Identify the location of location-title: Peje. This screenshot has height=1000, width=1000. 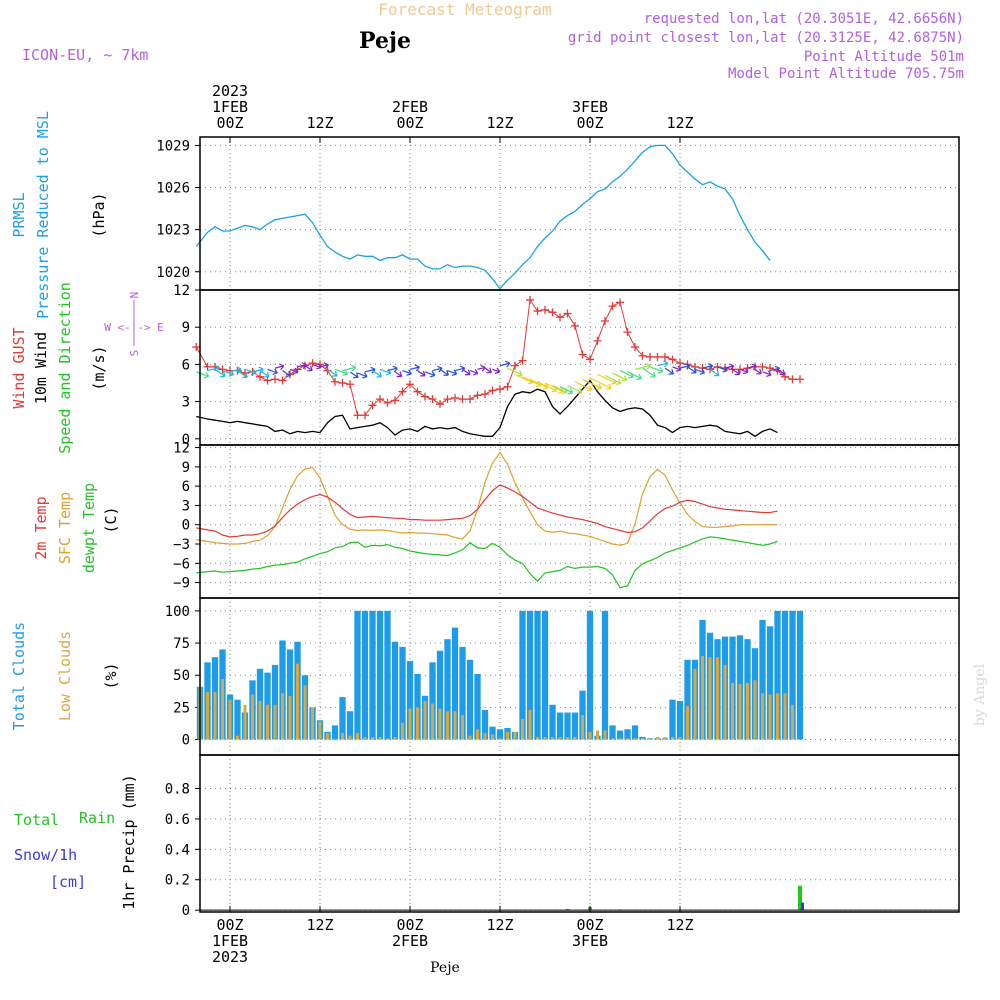
(385, 41).